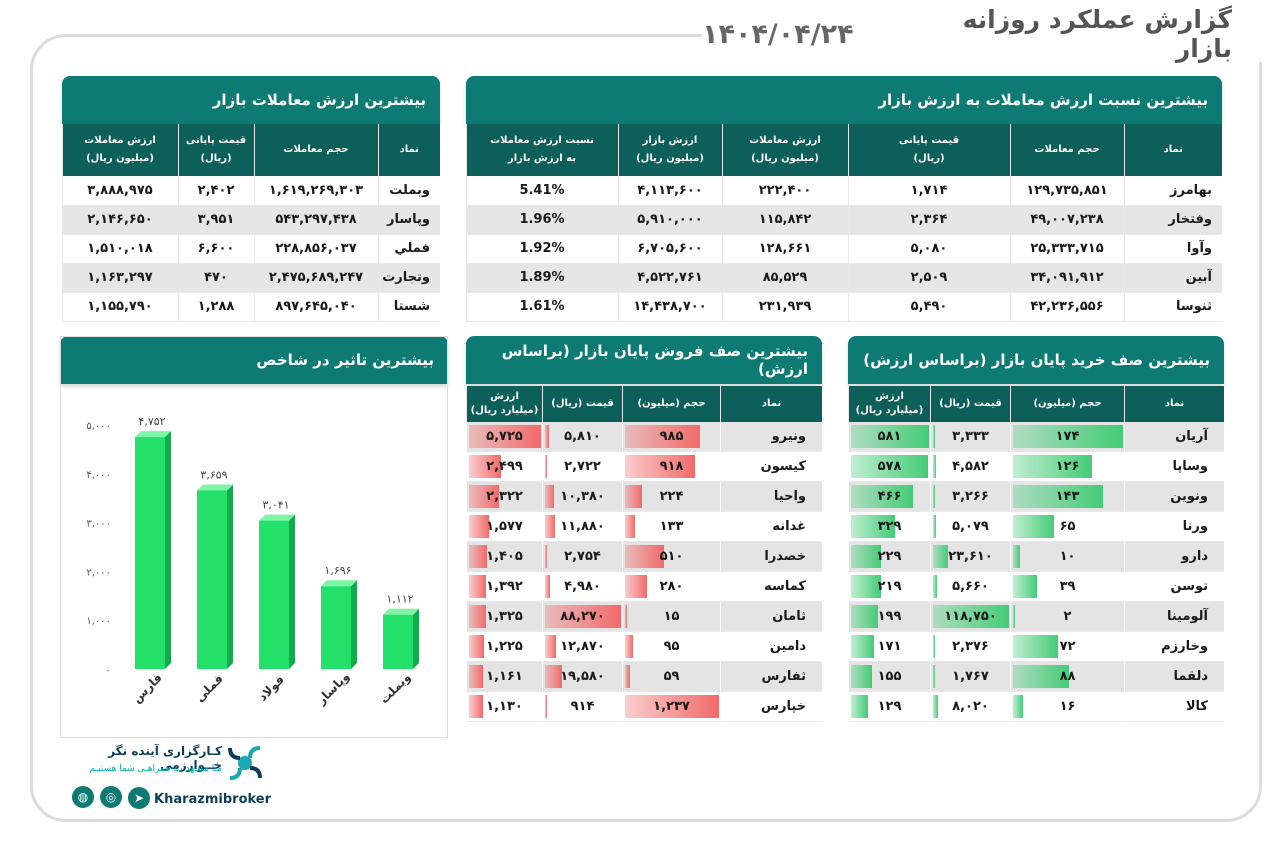 The width and height of the screenshot is (1280, 846). What do you see at coordinates (83, 797) in the screenshot?
I see `web-icon: ◍` at bounding box center [83, 797].